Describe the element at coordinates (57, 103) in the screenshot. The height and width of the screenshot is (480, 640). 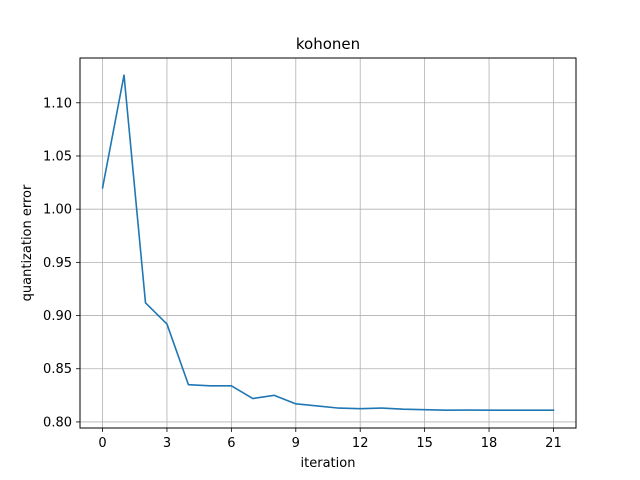
I see `y-tick-label: 1.10` at that location.